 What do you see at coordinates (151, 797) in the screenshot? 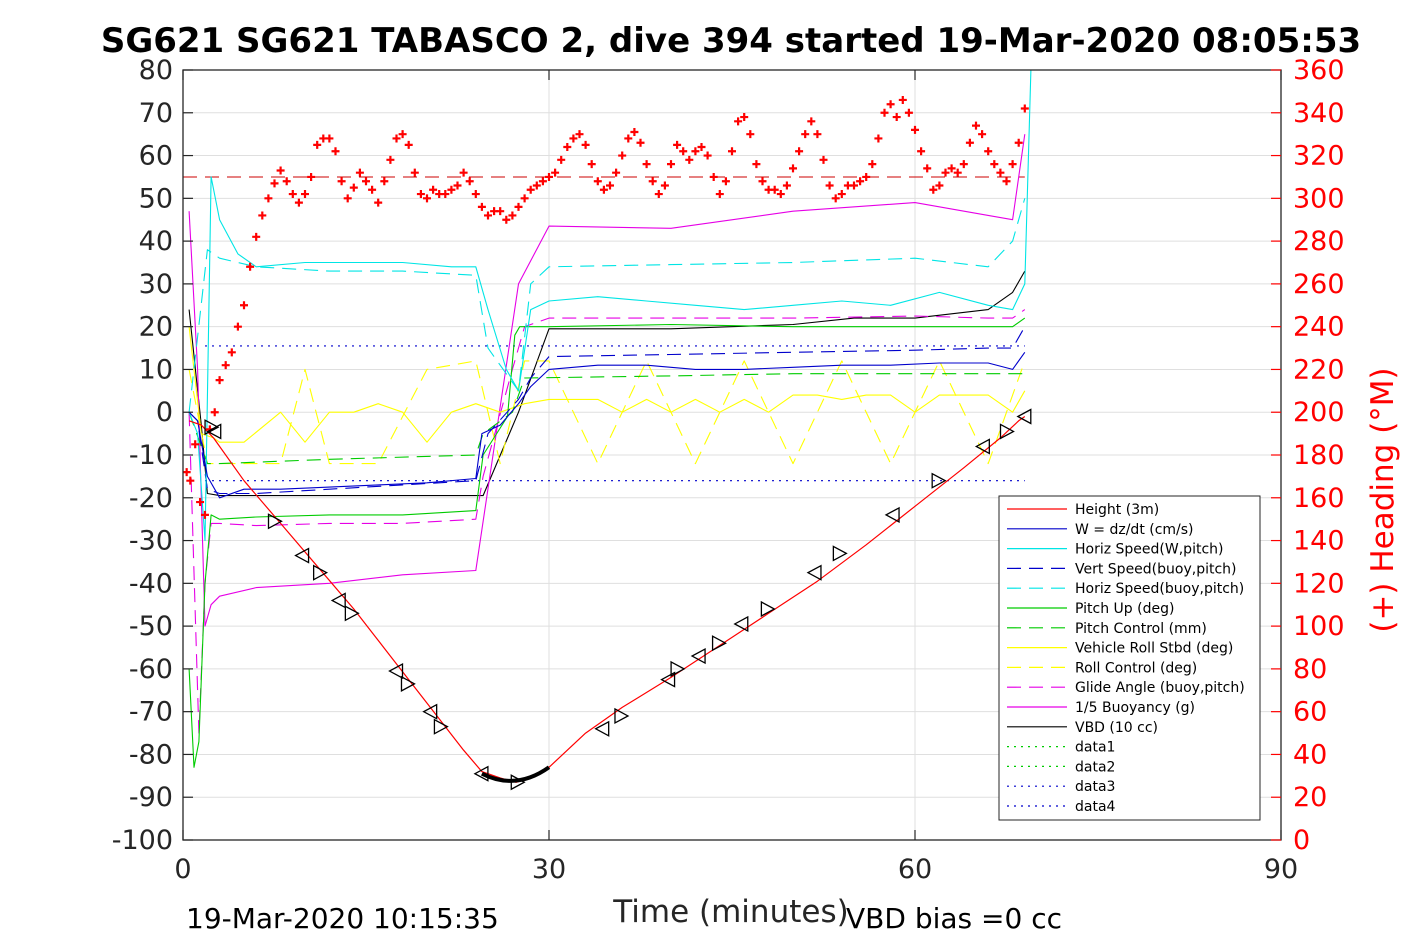
I see `y-left-tick-label: -90` at bounding box center [151, 797].